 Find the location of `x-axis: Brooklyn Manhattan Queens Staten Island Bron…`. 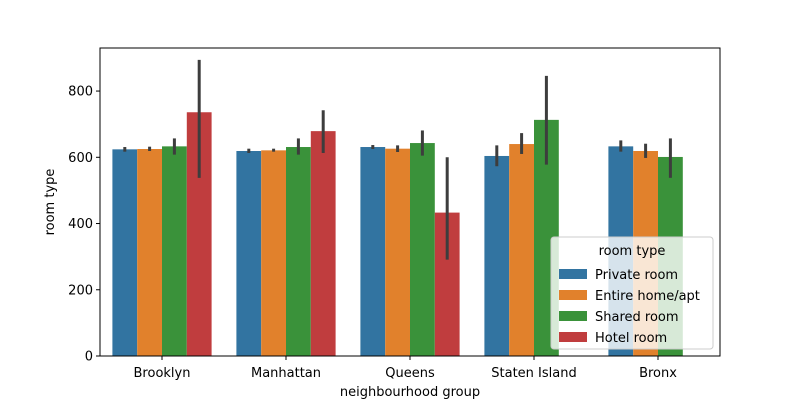

x-axis: Brooklyn Manhattan Queens Staten Island Bron… is located at coordinates (405, 368).